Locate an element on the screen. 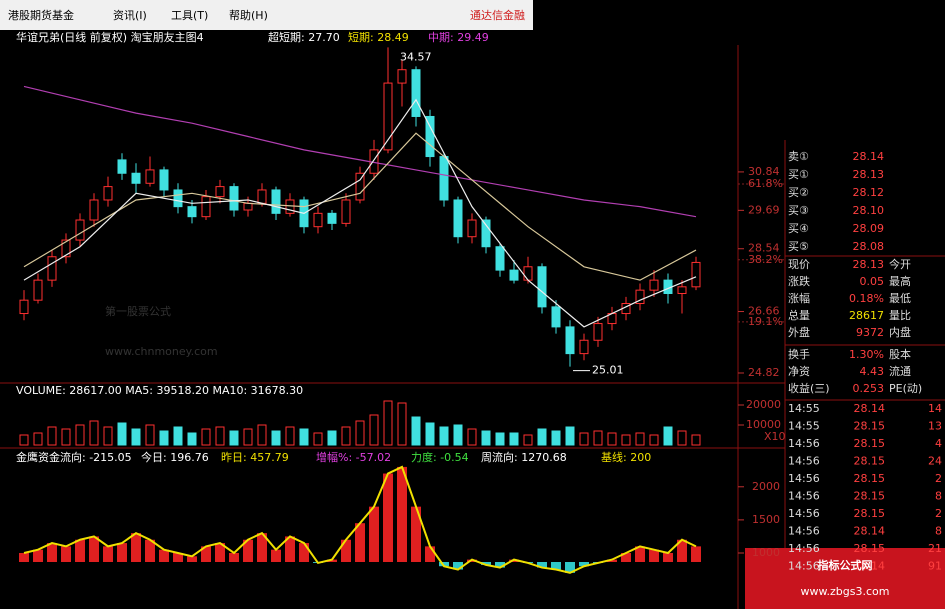  stat-label: 净资 is located at coordinates (799, 371).